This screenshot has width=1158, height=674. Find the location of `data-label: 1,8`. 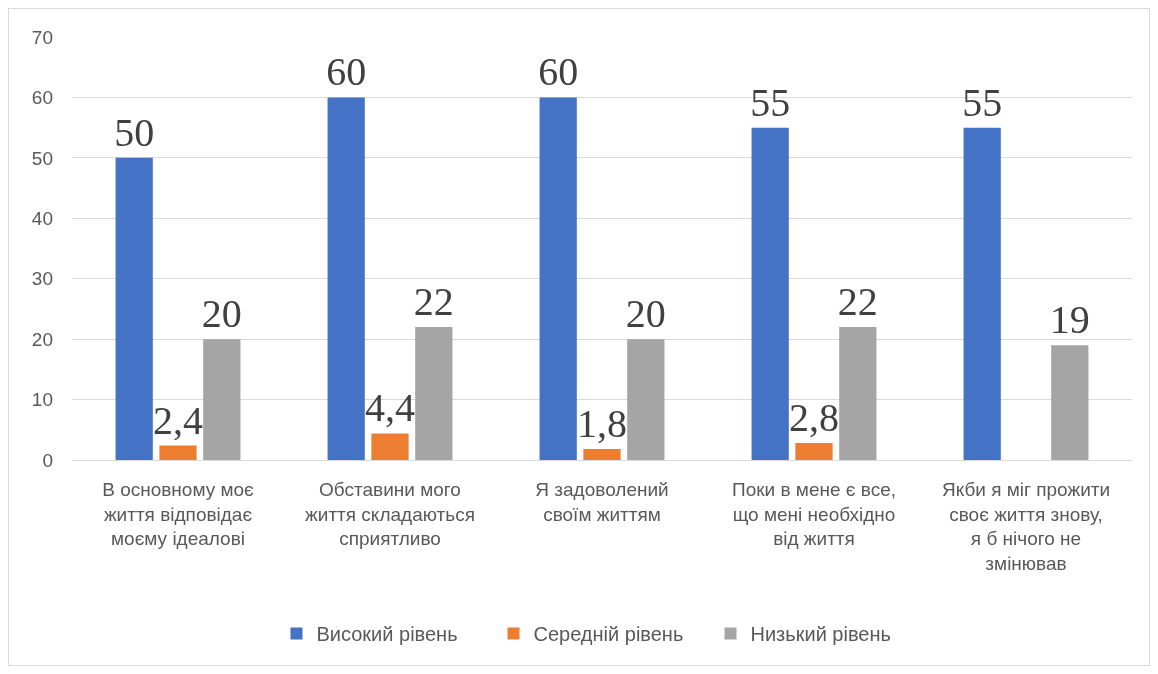

data-label: 1,8 is located at coordinates (602, 424).